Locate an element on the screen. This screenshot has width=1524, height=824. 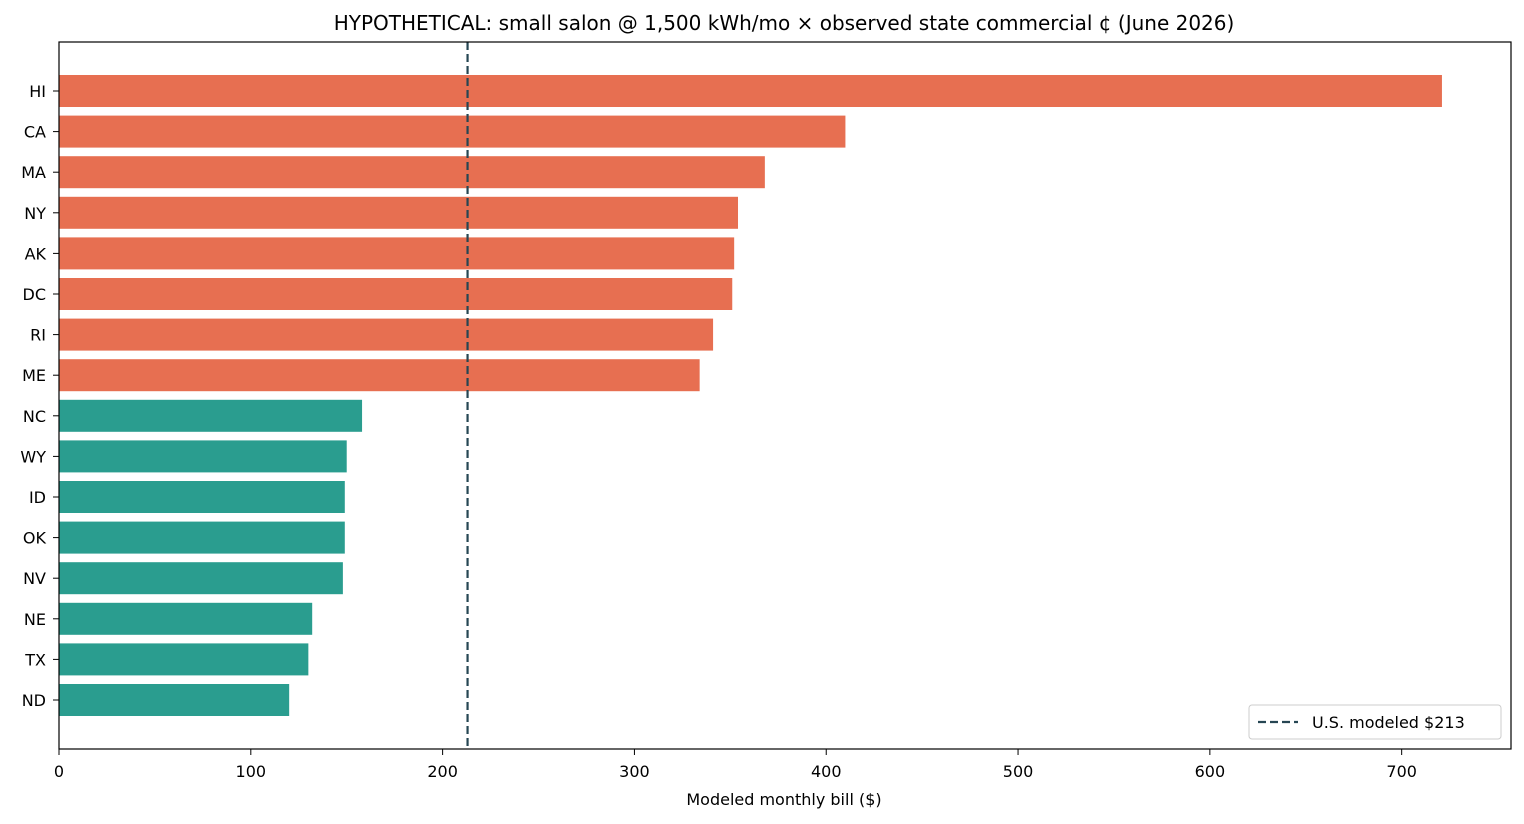
y-tick-label-ri: RI is located at coordinates (38, 335).